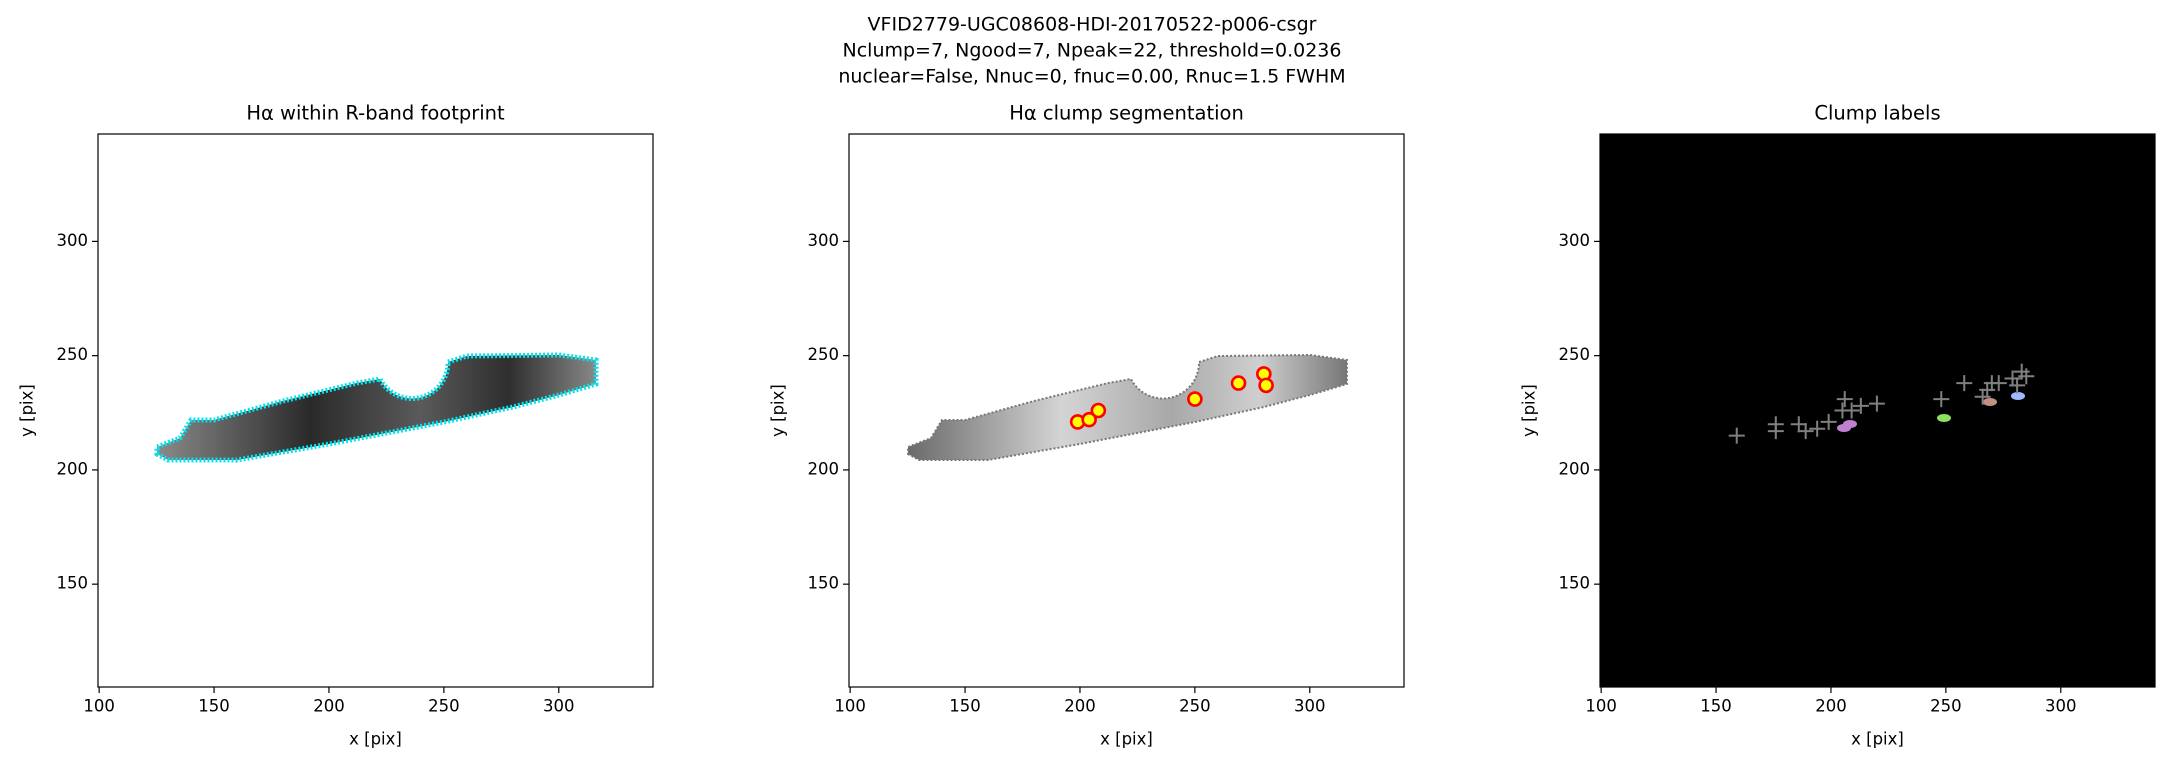 The width and height of the screenshot is (2168, 767). Describe the element at coordinates (1877, 113) in the screenshot. I see `panel-title: Clump labels` at that location.